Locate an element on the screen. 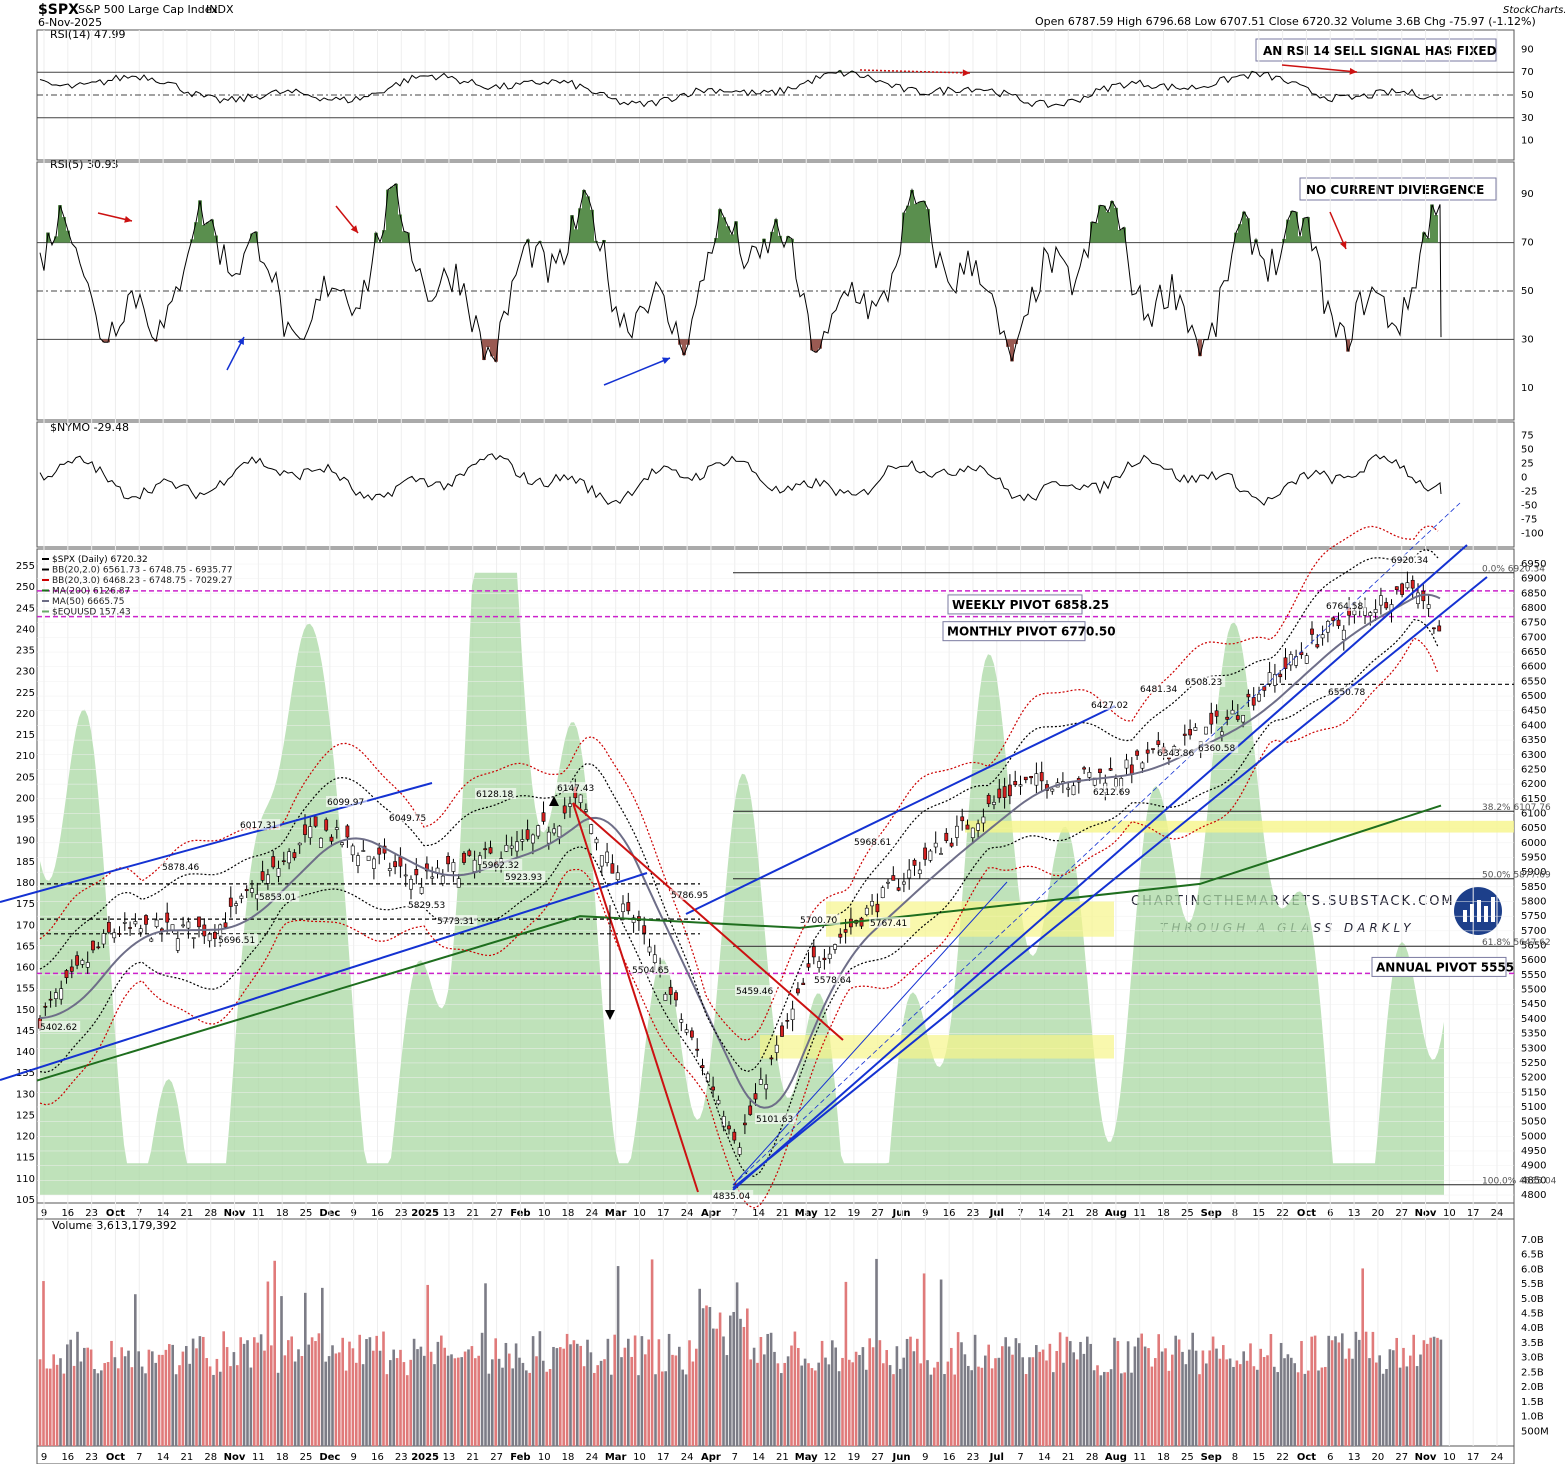  x-tick-label: 25 is located at coordinates (306, 1457).